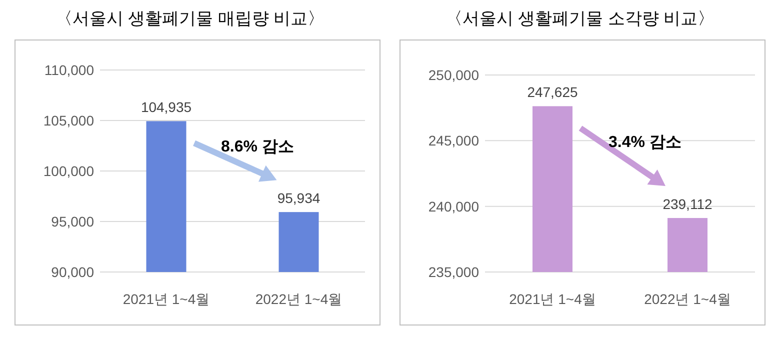 The height and width of the screenshot is (343, 778). Describe the element at coordinates (72, 272) in the screenshot. I see `y-tick-label: 90,000` at that location.